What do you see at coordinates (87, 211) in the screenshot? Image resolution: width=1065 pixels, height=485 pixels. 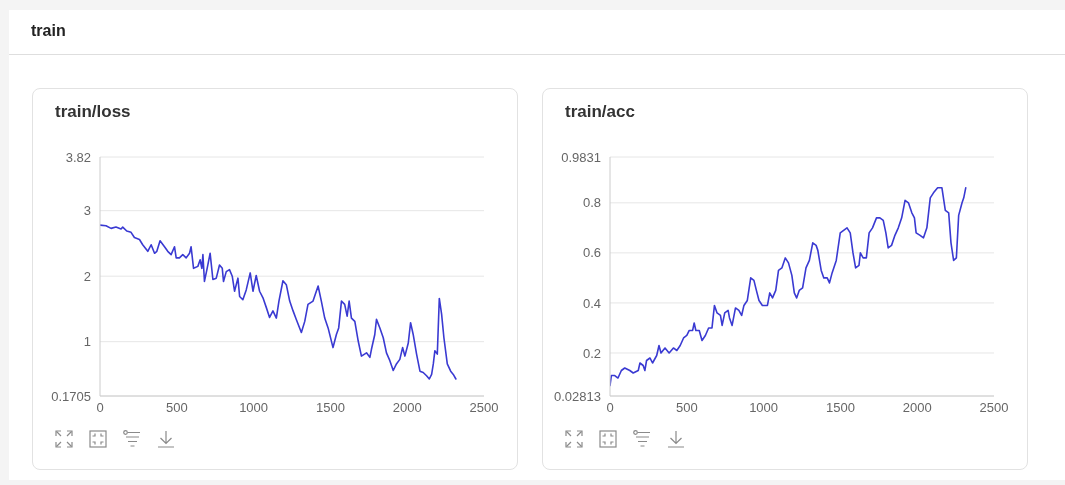 I see `y-tick-label: 3` at bounding box center [87, 211].